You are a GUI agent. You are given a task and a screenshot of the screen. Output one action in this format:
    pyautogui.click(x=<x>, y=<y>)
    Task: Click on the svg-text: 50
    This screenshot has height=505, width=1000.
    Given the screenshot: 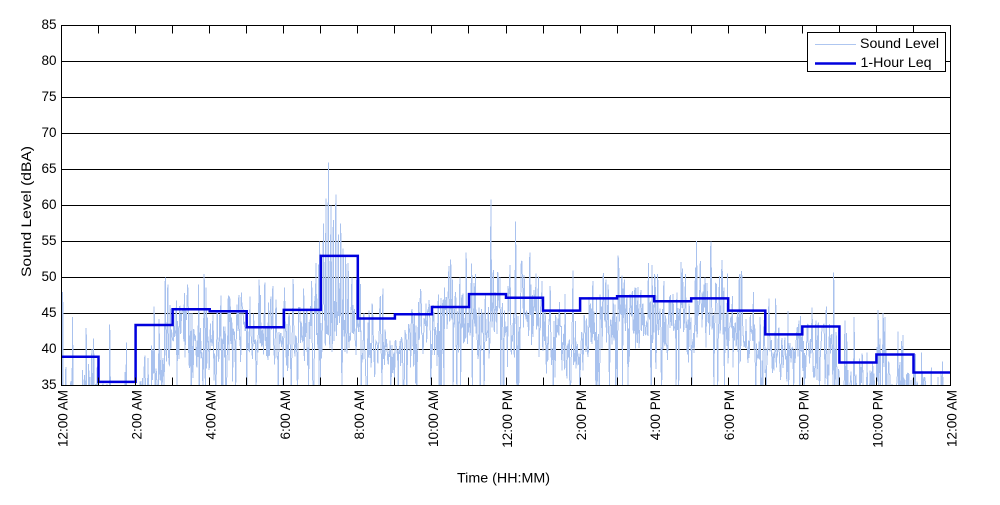 What is the action you would take?
    pyautogui.click(x=48, y=276)
    